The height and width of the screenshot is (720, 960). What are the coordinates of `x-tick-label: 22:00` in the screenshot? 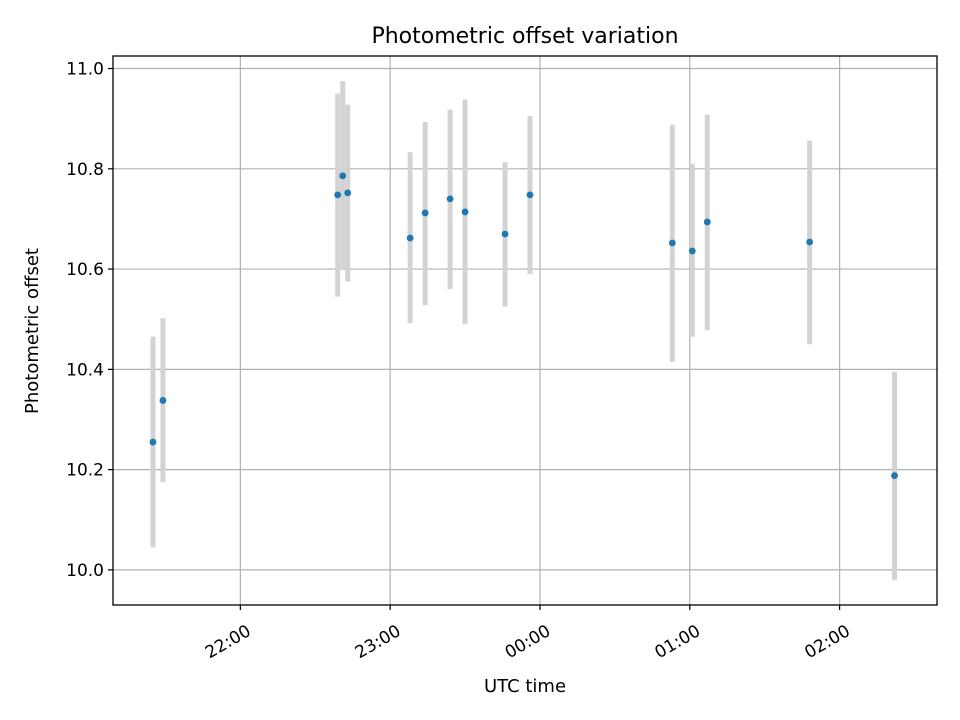 It's located at (228, 642).